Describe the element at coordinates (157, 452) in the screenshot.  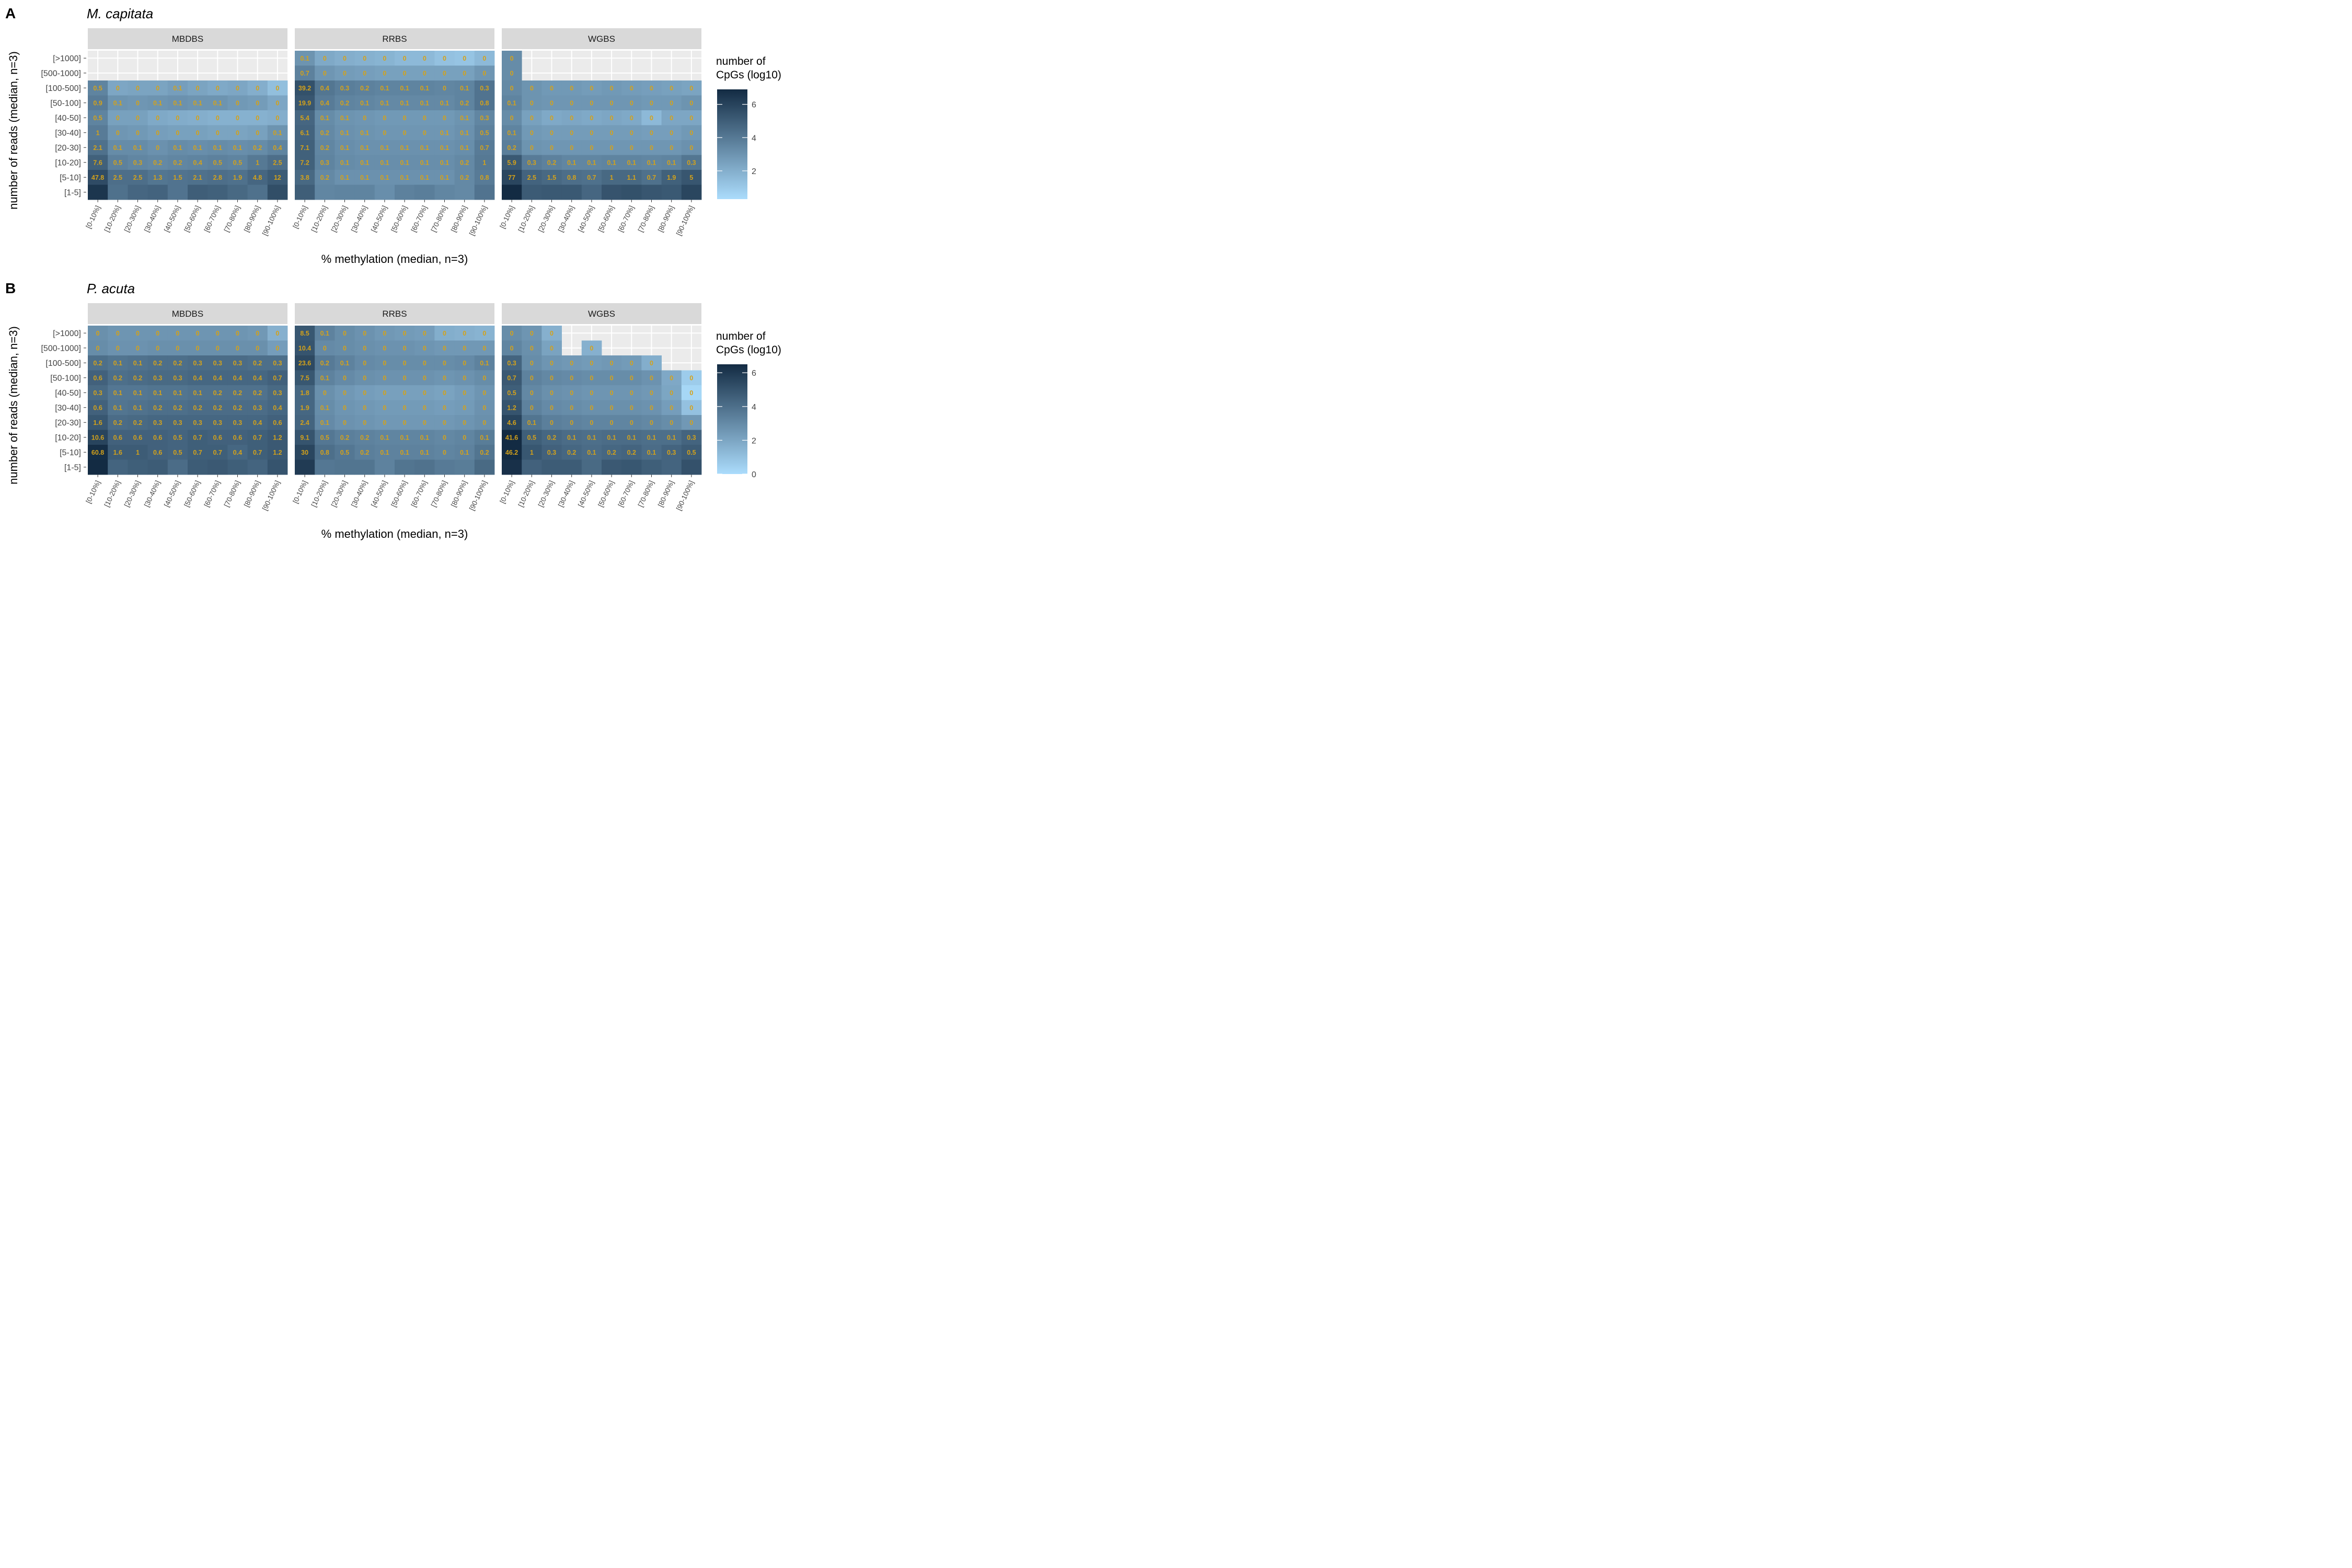
I see `cell-value-label: 0.6` at that location.